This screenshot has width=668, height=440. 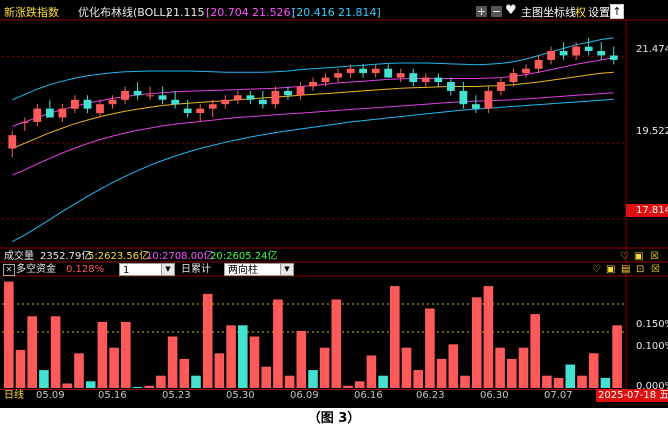 I want to click on capital-heart-icon: ♡, so click(x=596, y=269).